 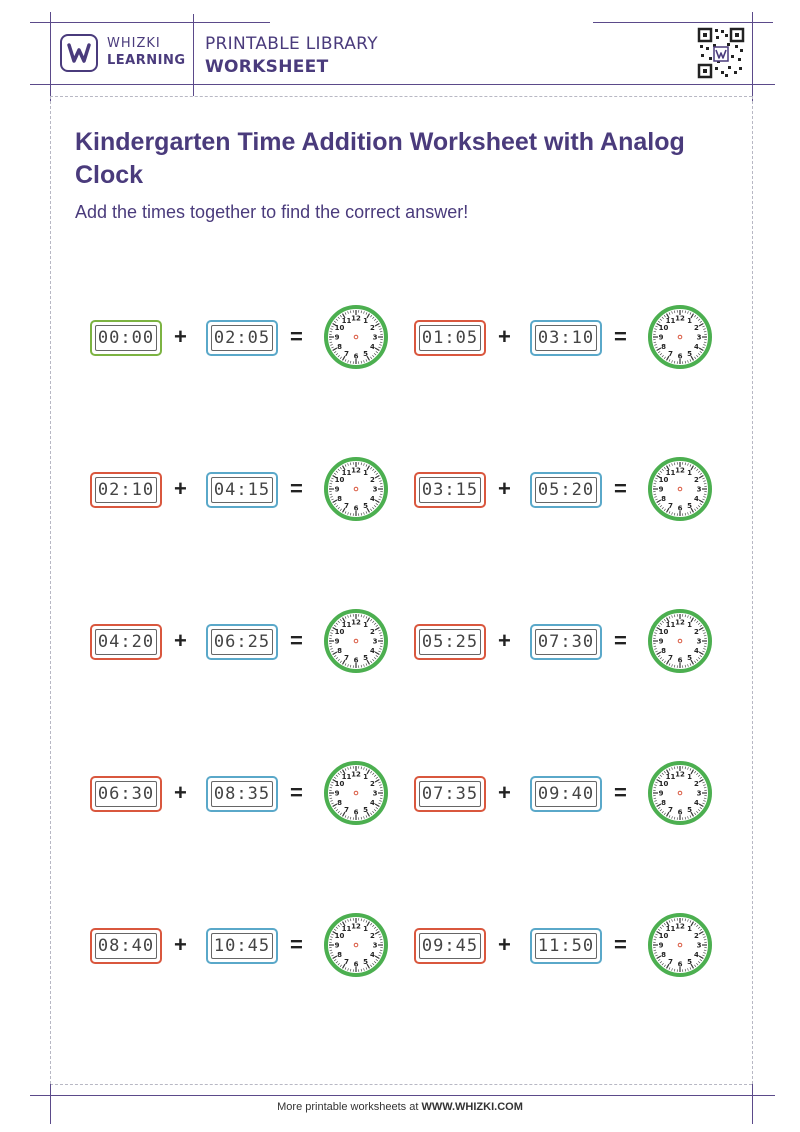 I want to click on header-right-rule, so click(x=752, y=57).